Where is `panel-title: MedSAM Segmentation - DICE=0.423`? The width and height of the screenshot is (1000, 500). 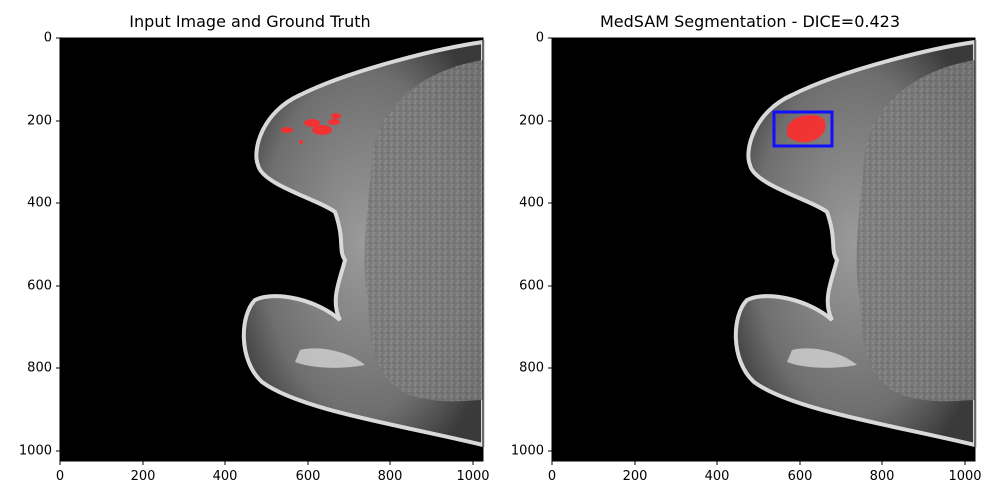
panel-title: MedSAM Segmentation - DICE=0.423 is located at coordinates (750, 21).